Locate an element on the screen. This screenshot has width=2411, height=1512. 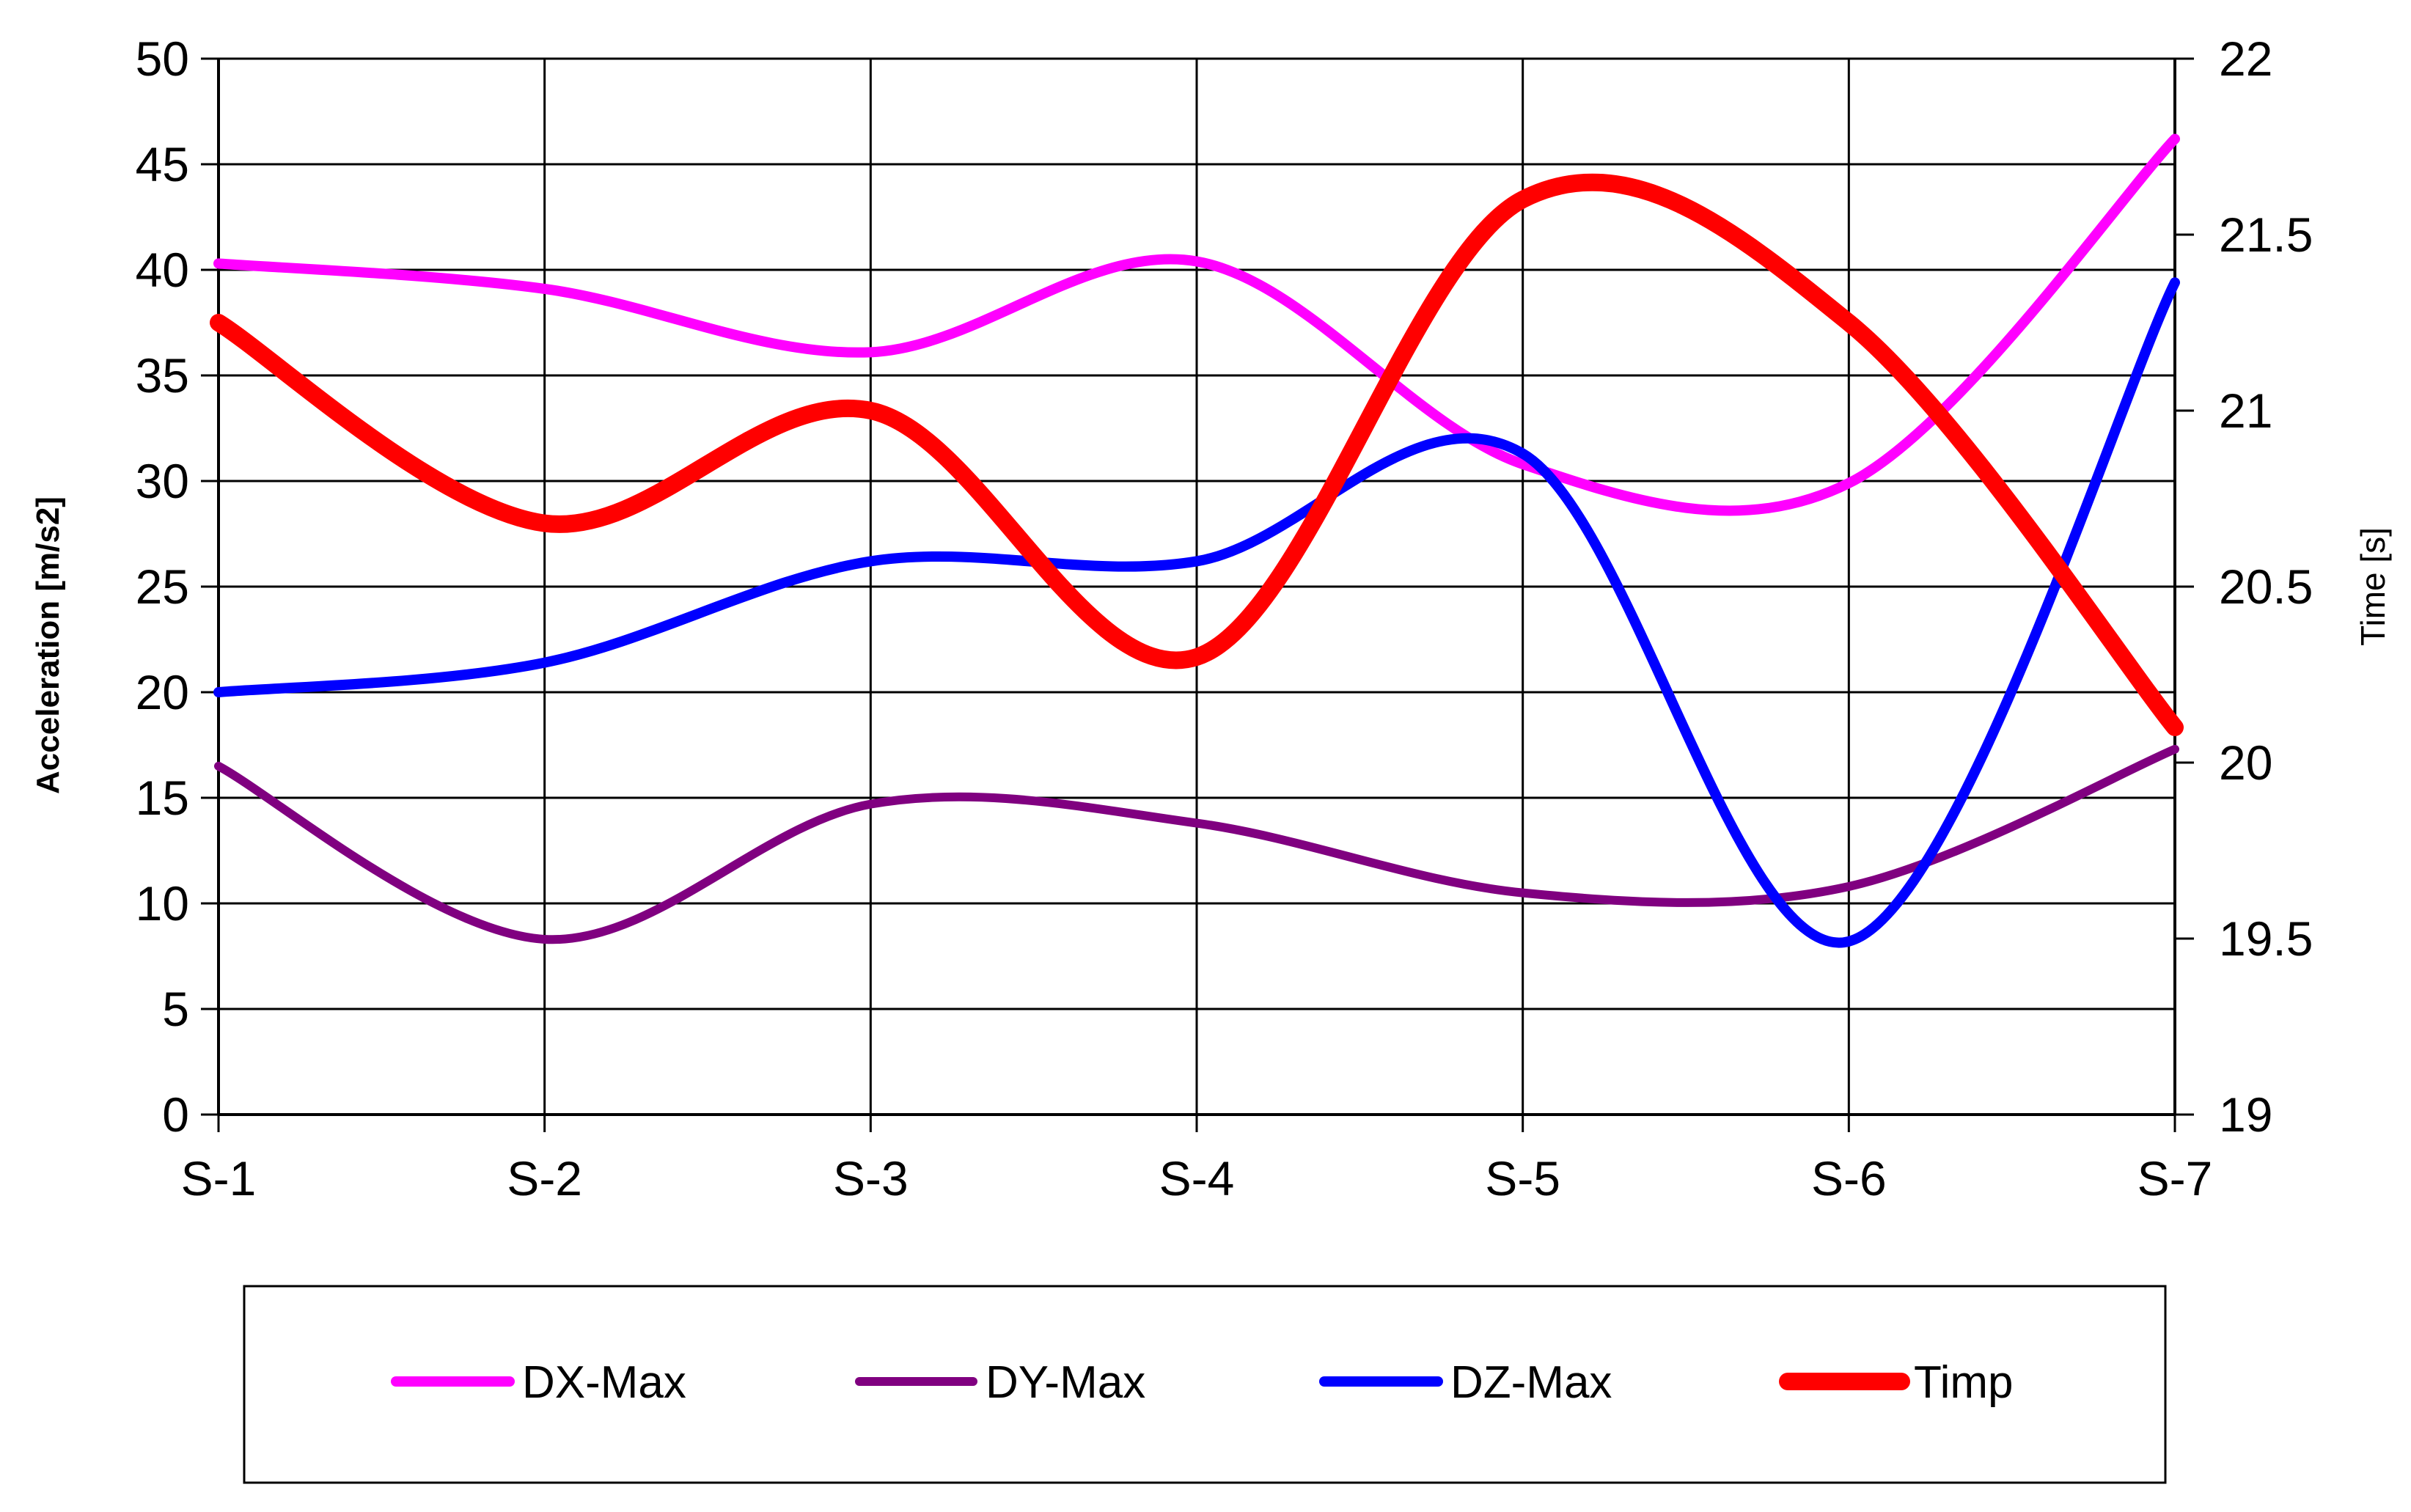
left-tick-label: 15 is located at coordinates (162, 798).